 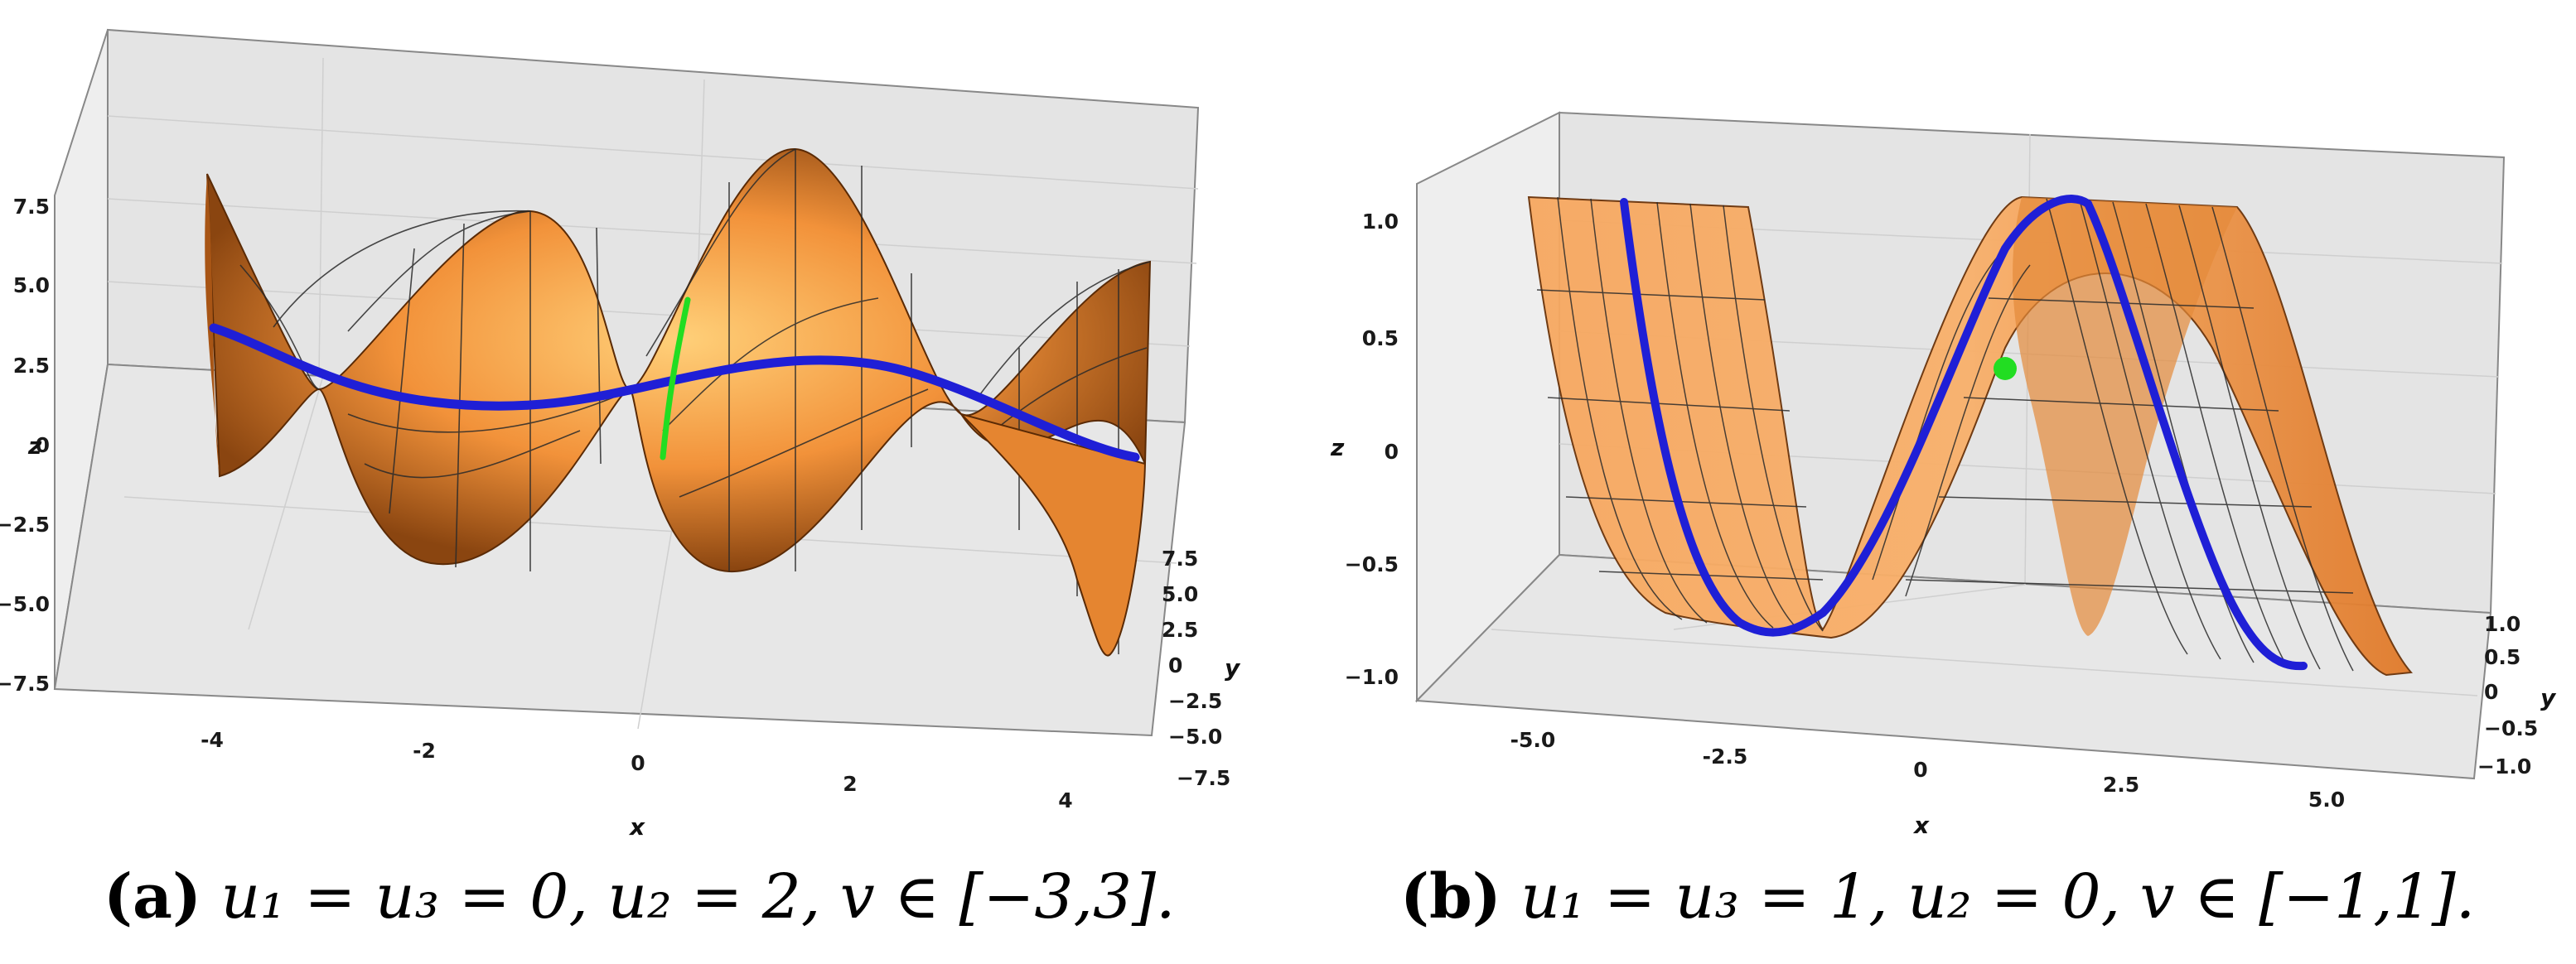 I want to click on panel-b-x-label: x, so click(x=1921, y=825).